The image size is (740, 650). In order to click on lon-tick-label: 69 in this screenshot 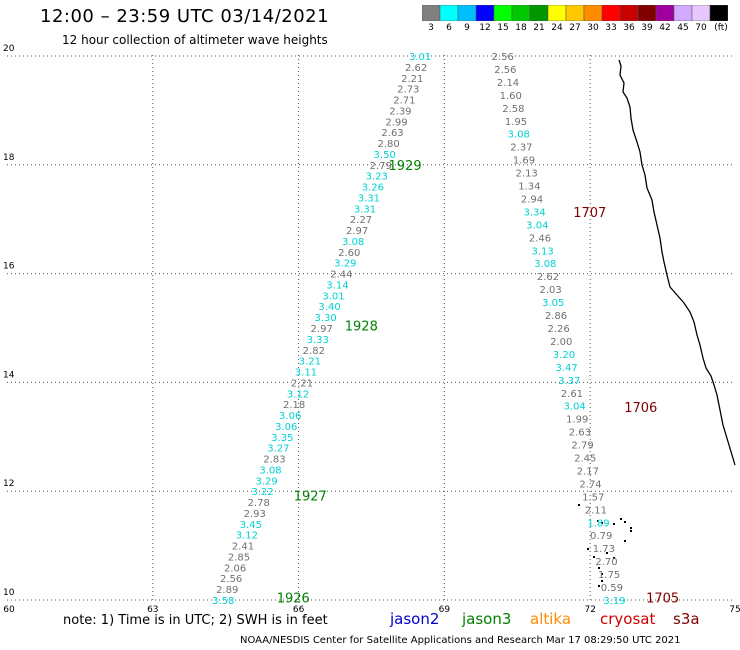, I will do `click(445, 610)`.